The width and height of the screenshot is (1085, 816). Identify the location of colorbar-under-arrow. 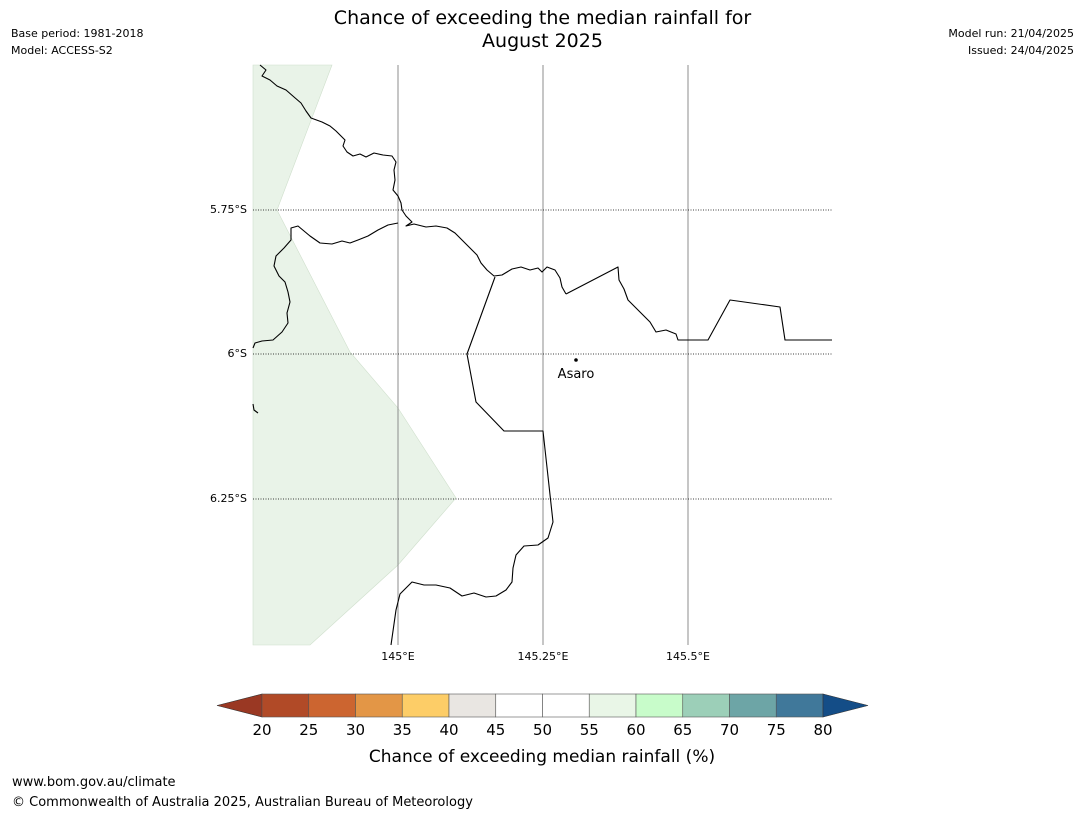
(239, 705).